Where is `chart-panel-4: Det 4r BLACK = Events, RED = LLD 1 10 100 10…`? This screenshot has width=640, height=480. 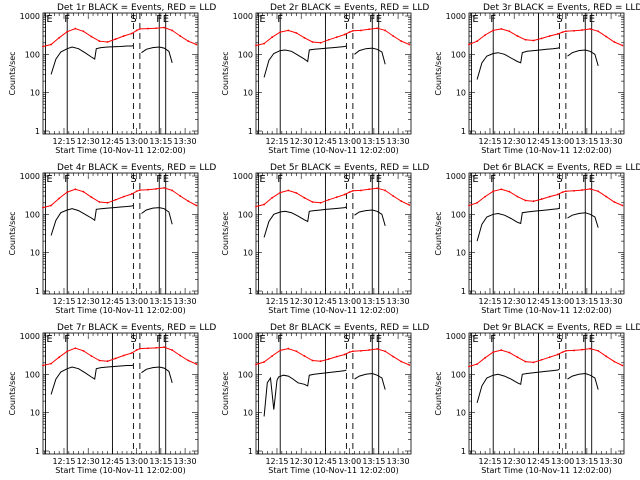
chart-panel-4: Det 4r BLACK = Events, RED = LLD 1 10 100 10… is located at coordinates (112, 239).